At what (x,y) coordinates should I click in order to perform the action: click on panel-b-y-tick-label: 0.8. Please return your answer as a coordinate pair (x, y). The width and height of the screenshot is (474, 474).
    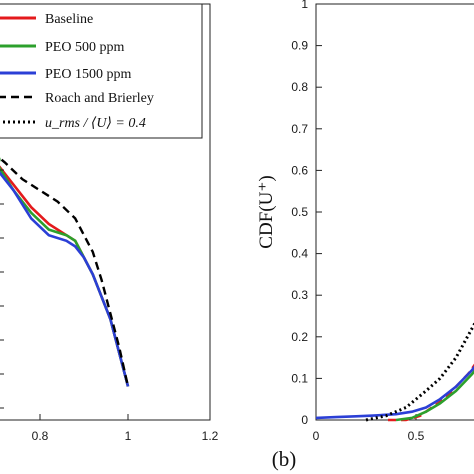
    Looking at the image, I should click on (299, 87).